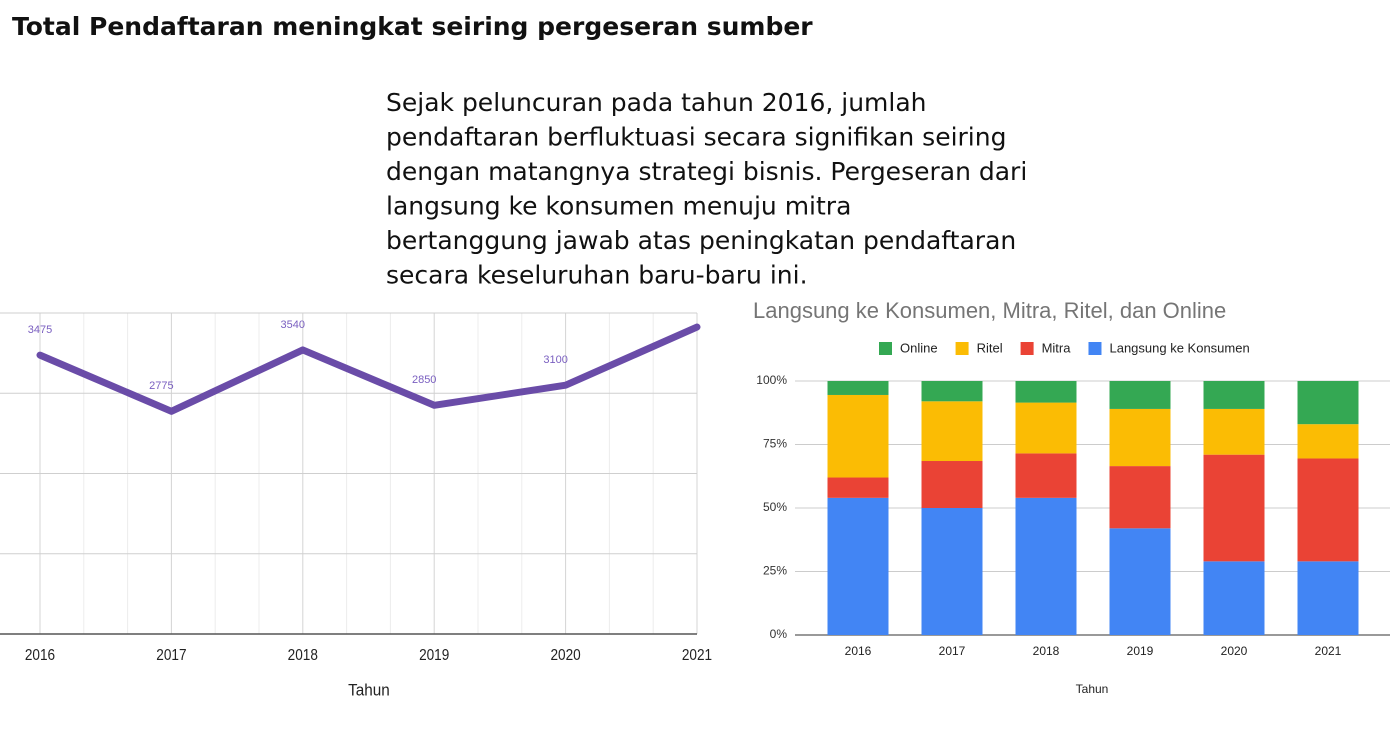  Describe the element at coordinates (775, 507) in the screenshot. I see `y-tick-label: 50%` at that location.